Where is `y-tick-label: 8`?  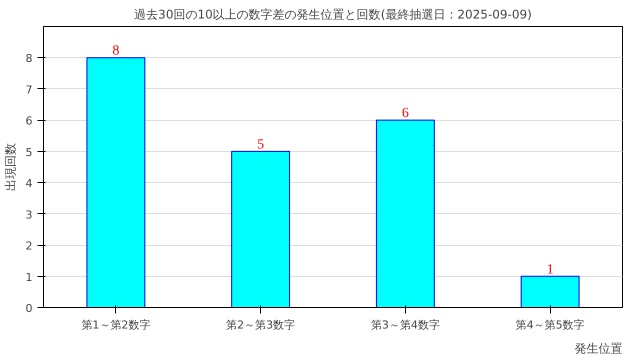
y-tick-label: 8 is located at coordinates (29, 59).